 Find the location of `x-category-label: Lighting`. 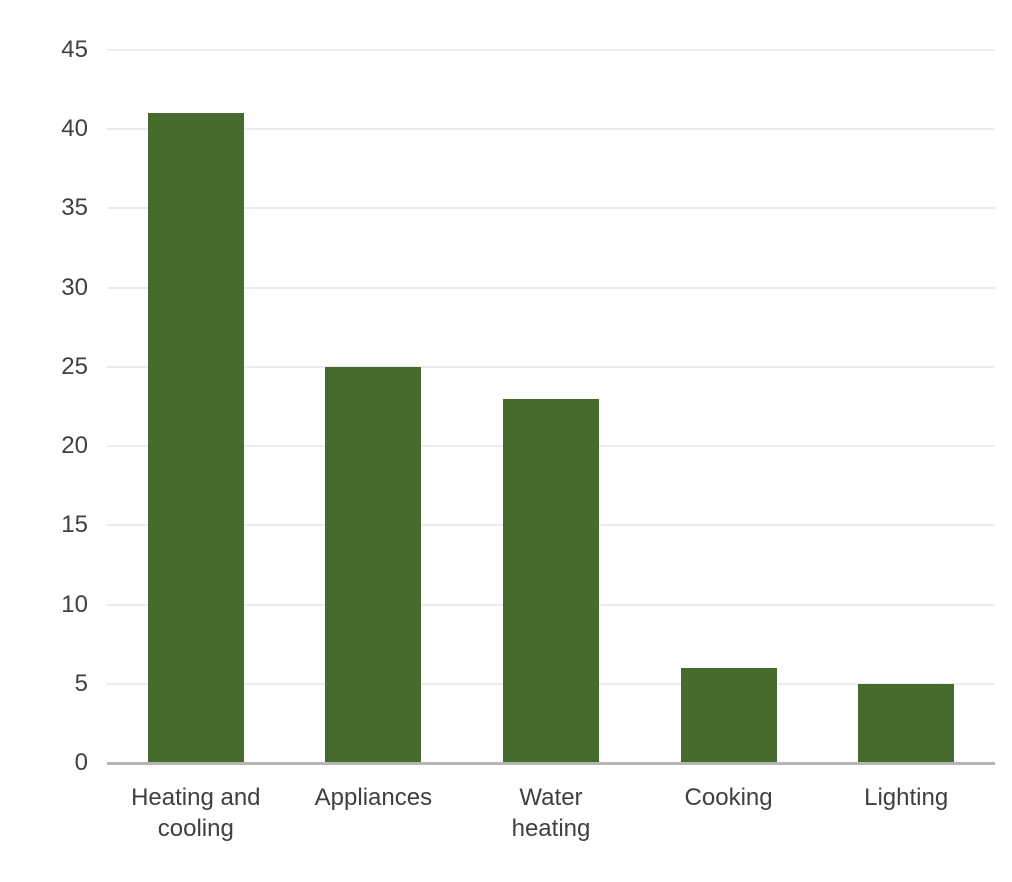

x-category-label: Lighting is located at coordinates (906, 797).